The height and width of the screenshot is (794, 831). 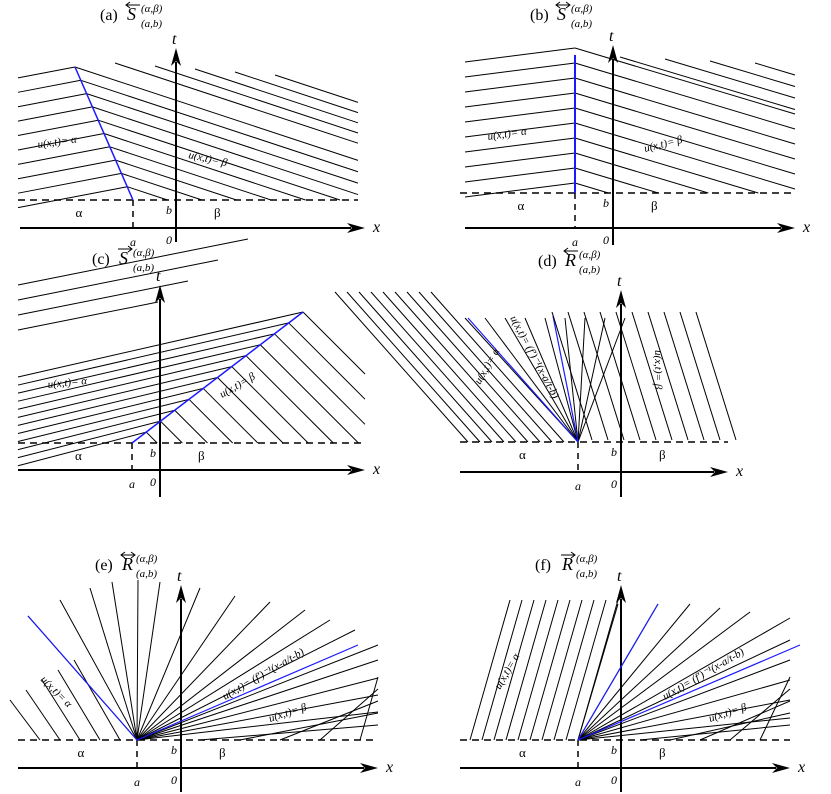 What do you see at coordinates (539, 15) in the screenshot?
I see `panel-tag: (b)` at bounding box center [539, 15].